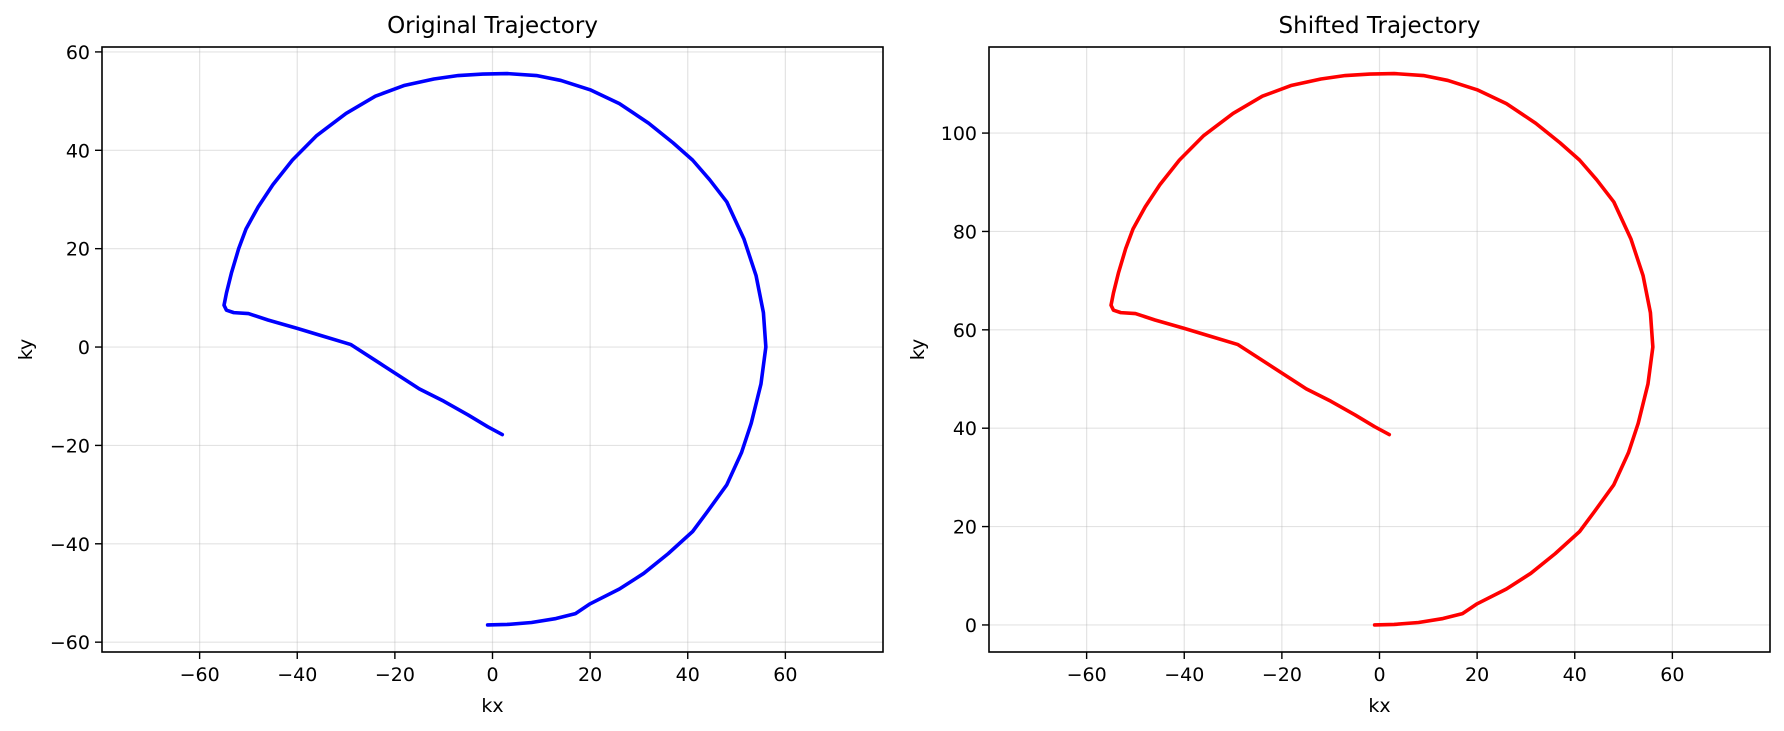  What do you see at coordinates (965, 232) in the screenshot?
I see `shifted-y-tick-label: 80` at bounding box center [965, 232].